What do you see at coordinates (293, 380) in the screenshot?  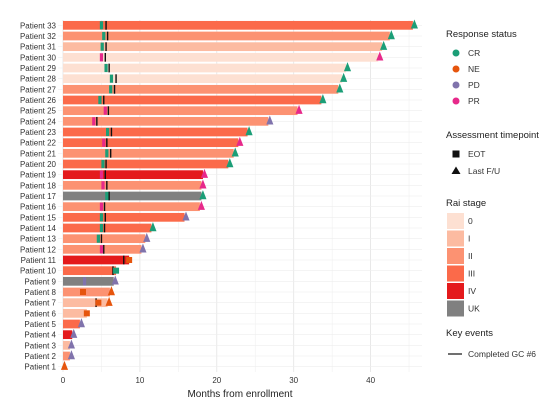 I see `x-tick-label: 30` at bounding box center [293, 380].